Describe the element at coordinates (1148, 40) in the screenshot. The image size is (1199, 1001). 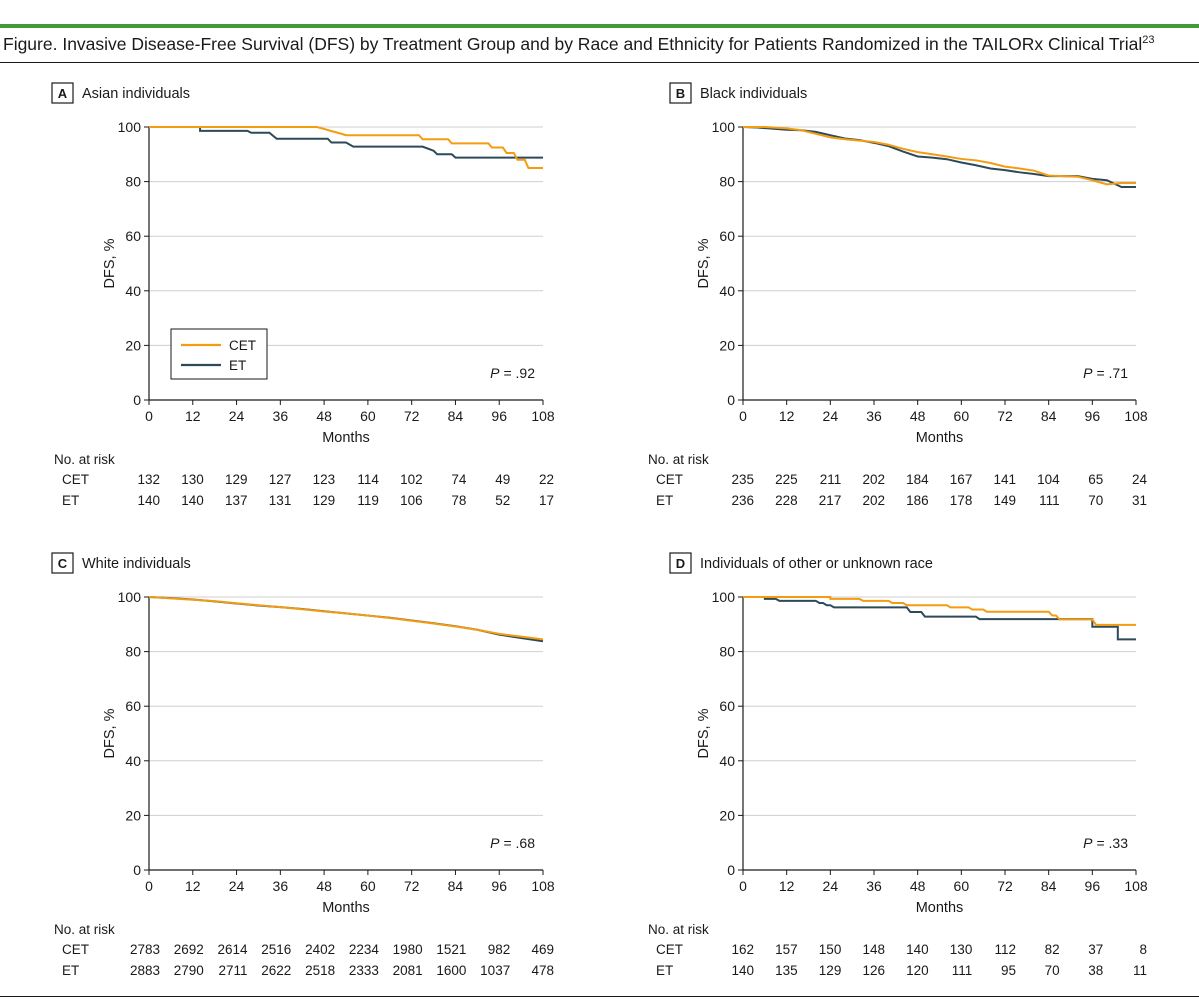
I see `figure-reference: 23` at that location.